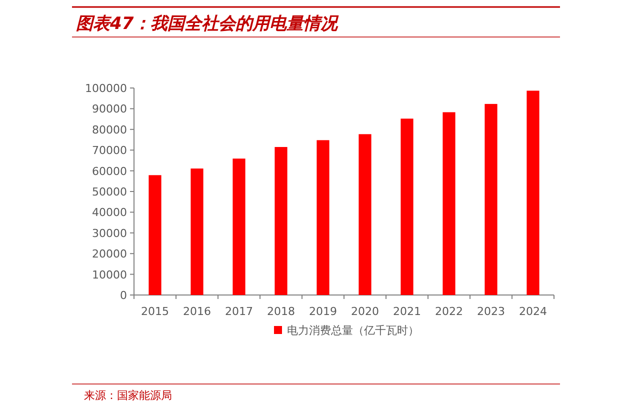 Image resolution: width=620 pixels, height=415 pixels. What do you see at coordinates (365, 311) in the screenshot?
I see `x-tick-label: 2020` at bounding box center [365, 311].